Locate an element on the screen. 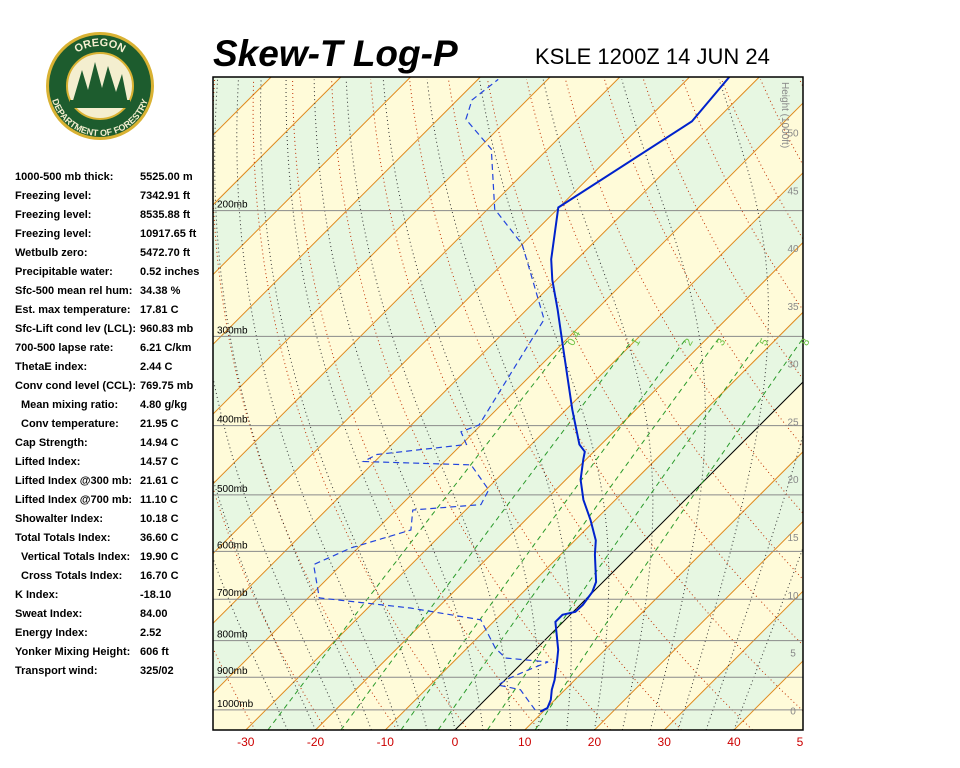 The height and width of the screenshot is (768, 960). stat-value: 2.52 is located at coordinates (150, 633).